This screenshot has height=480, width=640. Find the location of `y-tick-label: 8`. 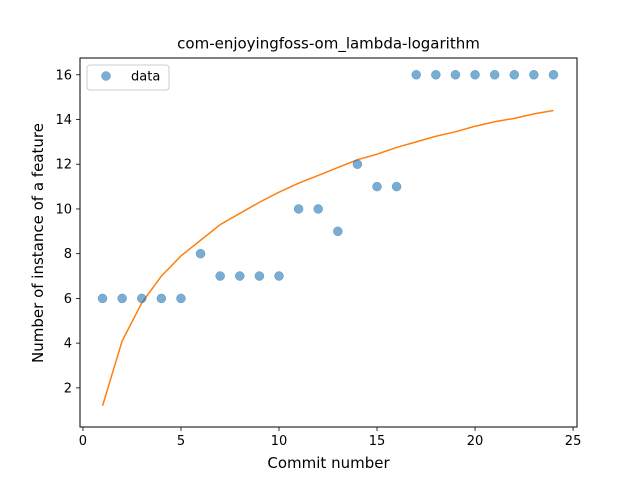

y-tick-label: 8 is located at coordinates (68, 254).